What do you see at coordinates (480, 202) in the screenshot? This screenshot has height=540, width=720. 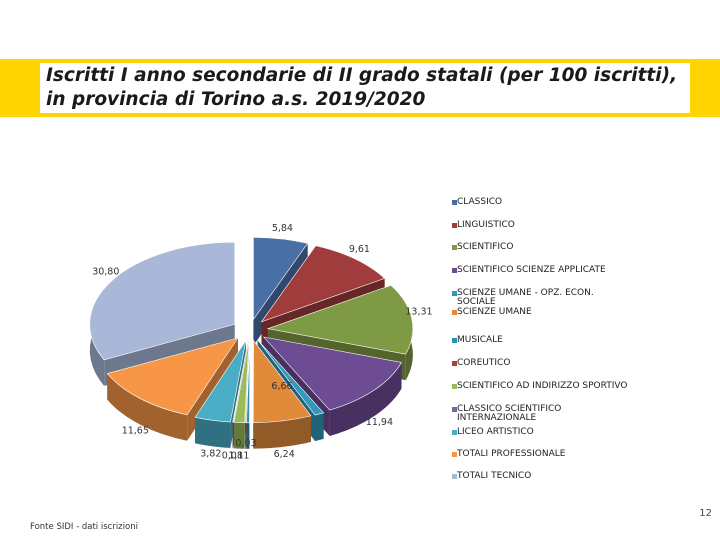 I see `legend-label: CLASSICO` at bounding box center [480, 202].